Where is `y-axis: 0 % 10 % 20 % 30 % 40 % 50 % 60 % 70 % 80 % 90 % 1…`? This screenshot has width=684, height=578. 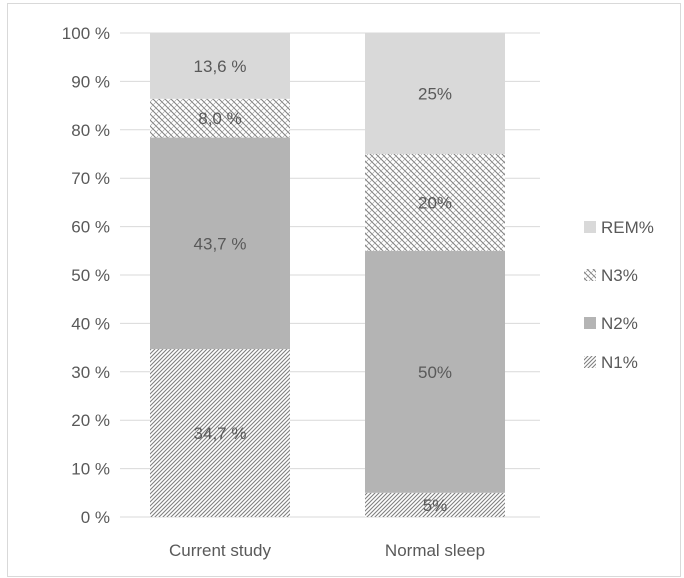 y-axis: 0 % 10 % 20 % 30 % 40 % 50 % 60 % 70 % 80 % 90 % 1… is located at coordinates (86, 275).